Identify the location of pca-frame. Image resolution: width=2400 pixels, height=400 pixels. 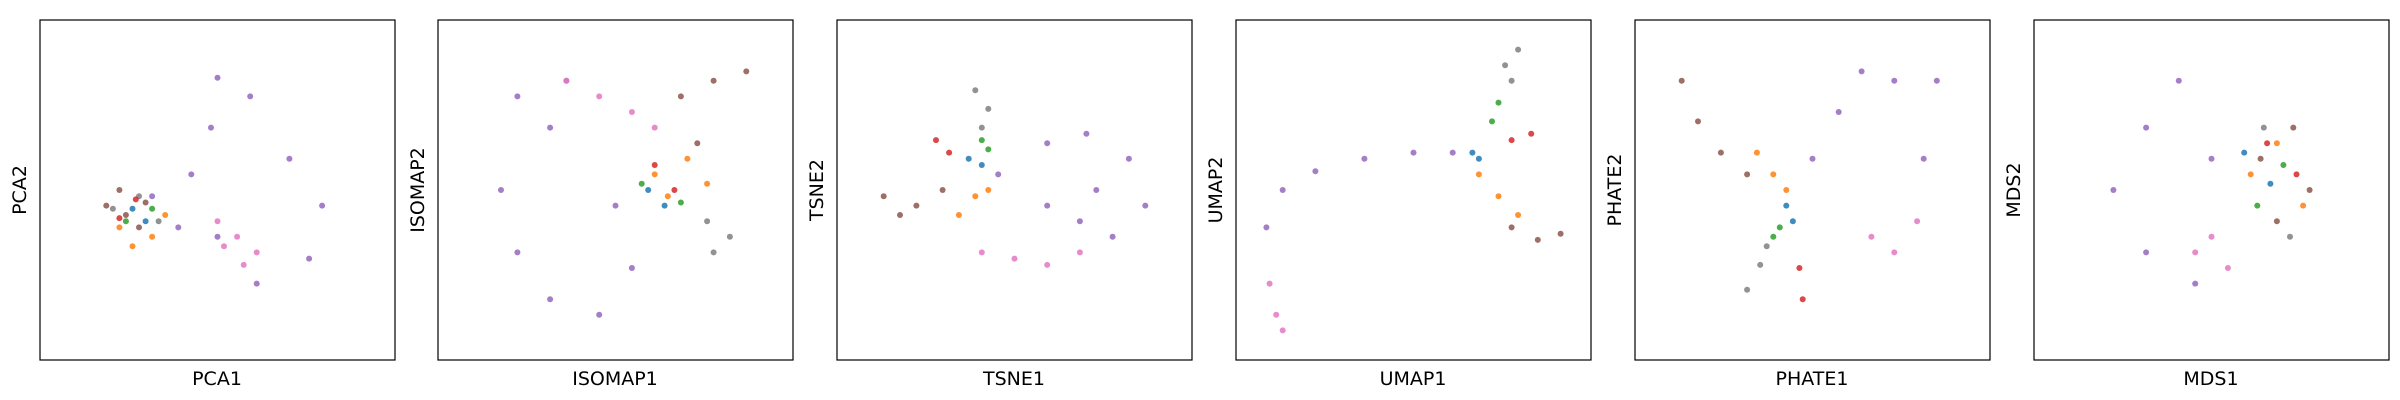
(217, 190).